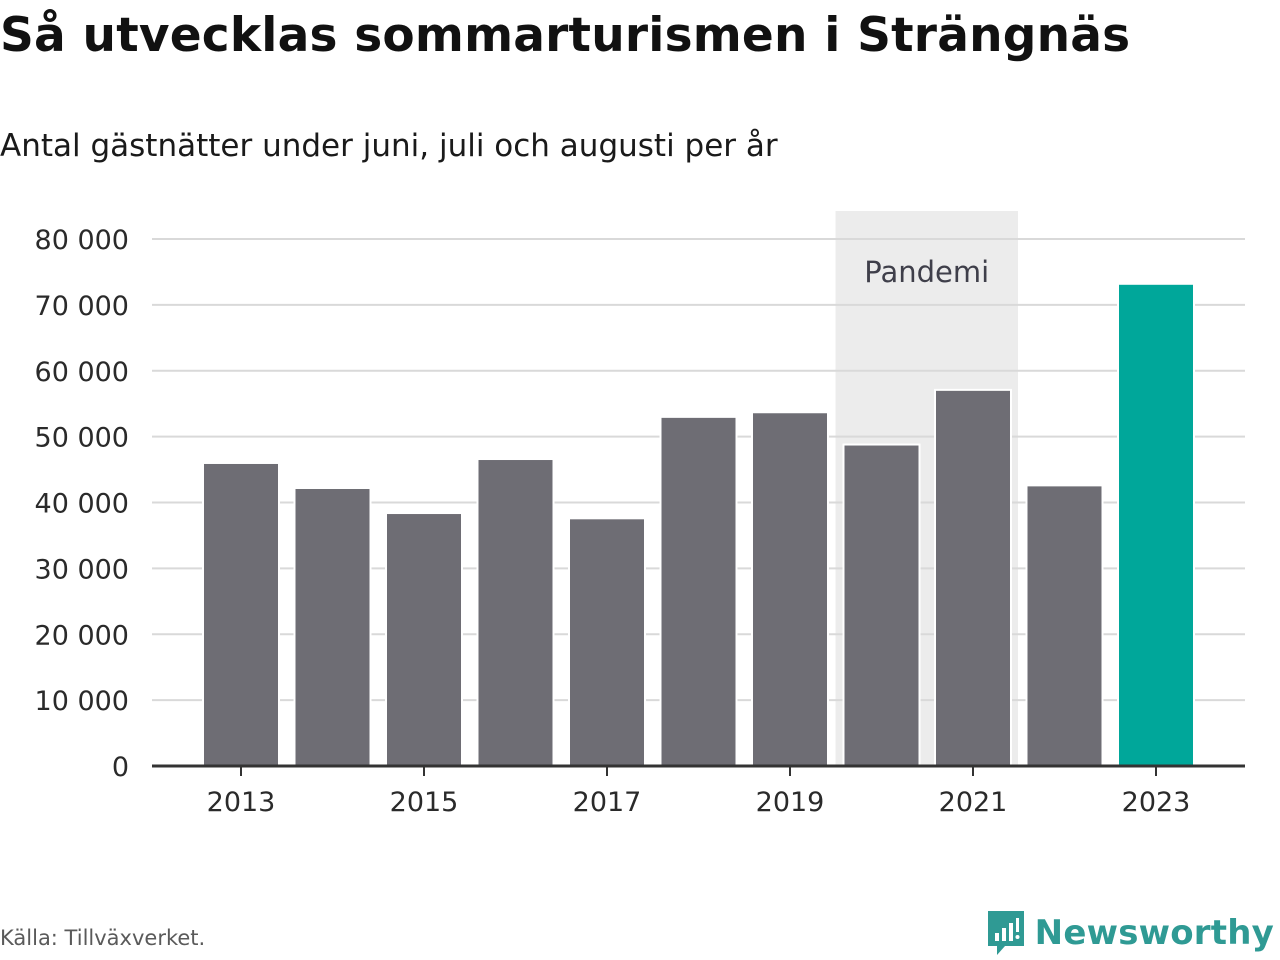 Image resolution: width=1280 pixels, height=960 pixels. Describe the element at coordinates (120, 767) in the screenshot. I see `y-tick-label: 0` at that location.